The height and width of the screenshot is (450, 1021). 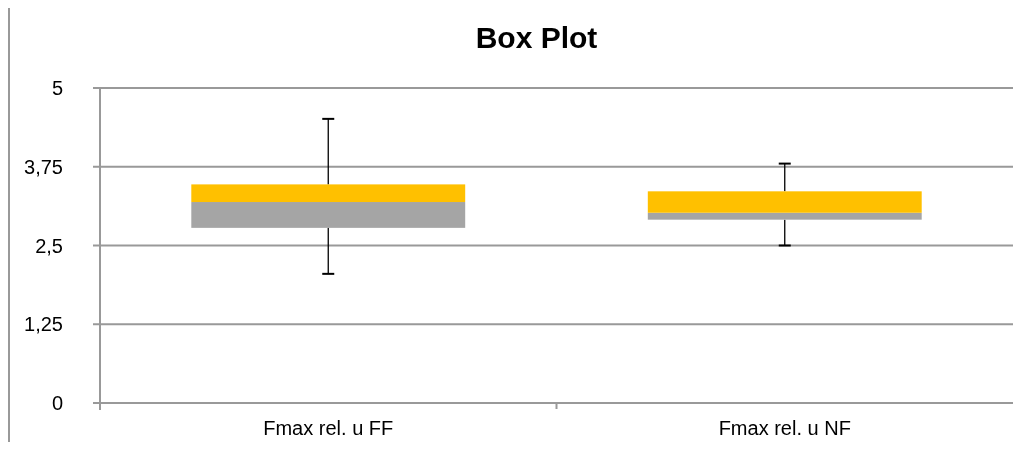 I want to click on x-tick-label: Fmax rel. u NF, so click(x=784, y=428).